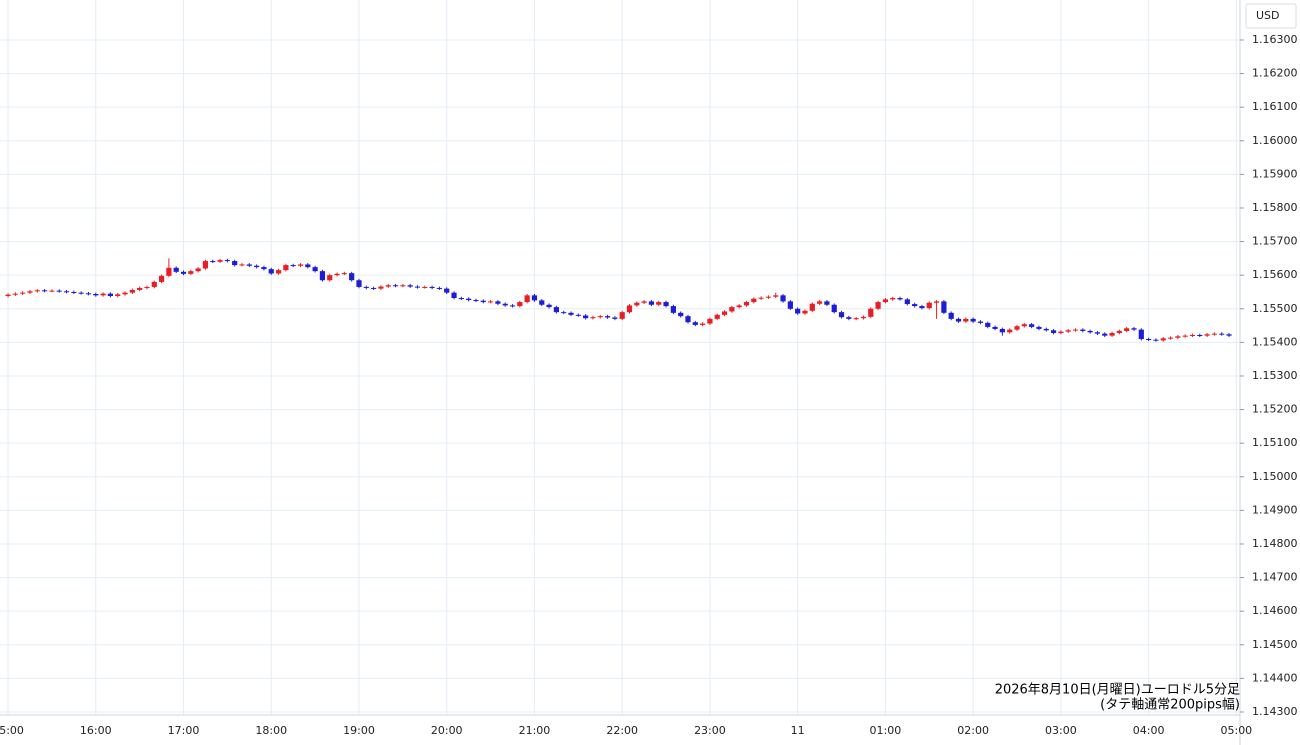  I want to click on y-tick-label: 1.15600, so click(1275, 274).